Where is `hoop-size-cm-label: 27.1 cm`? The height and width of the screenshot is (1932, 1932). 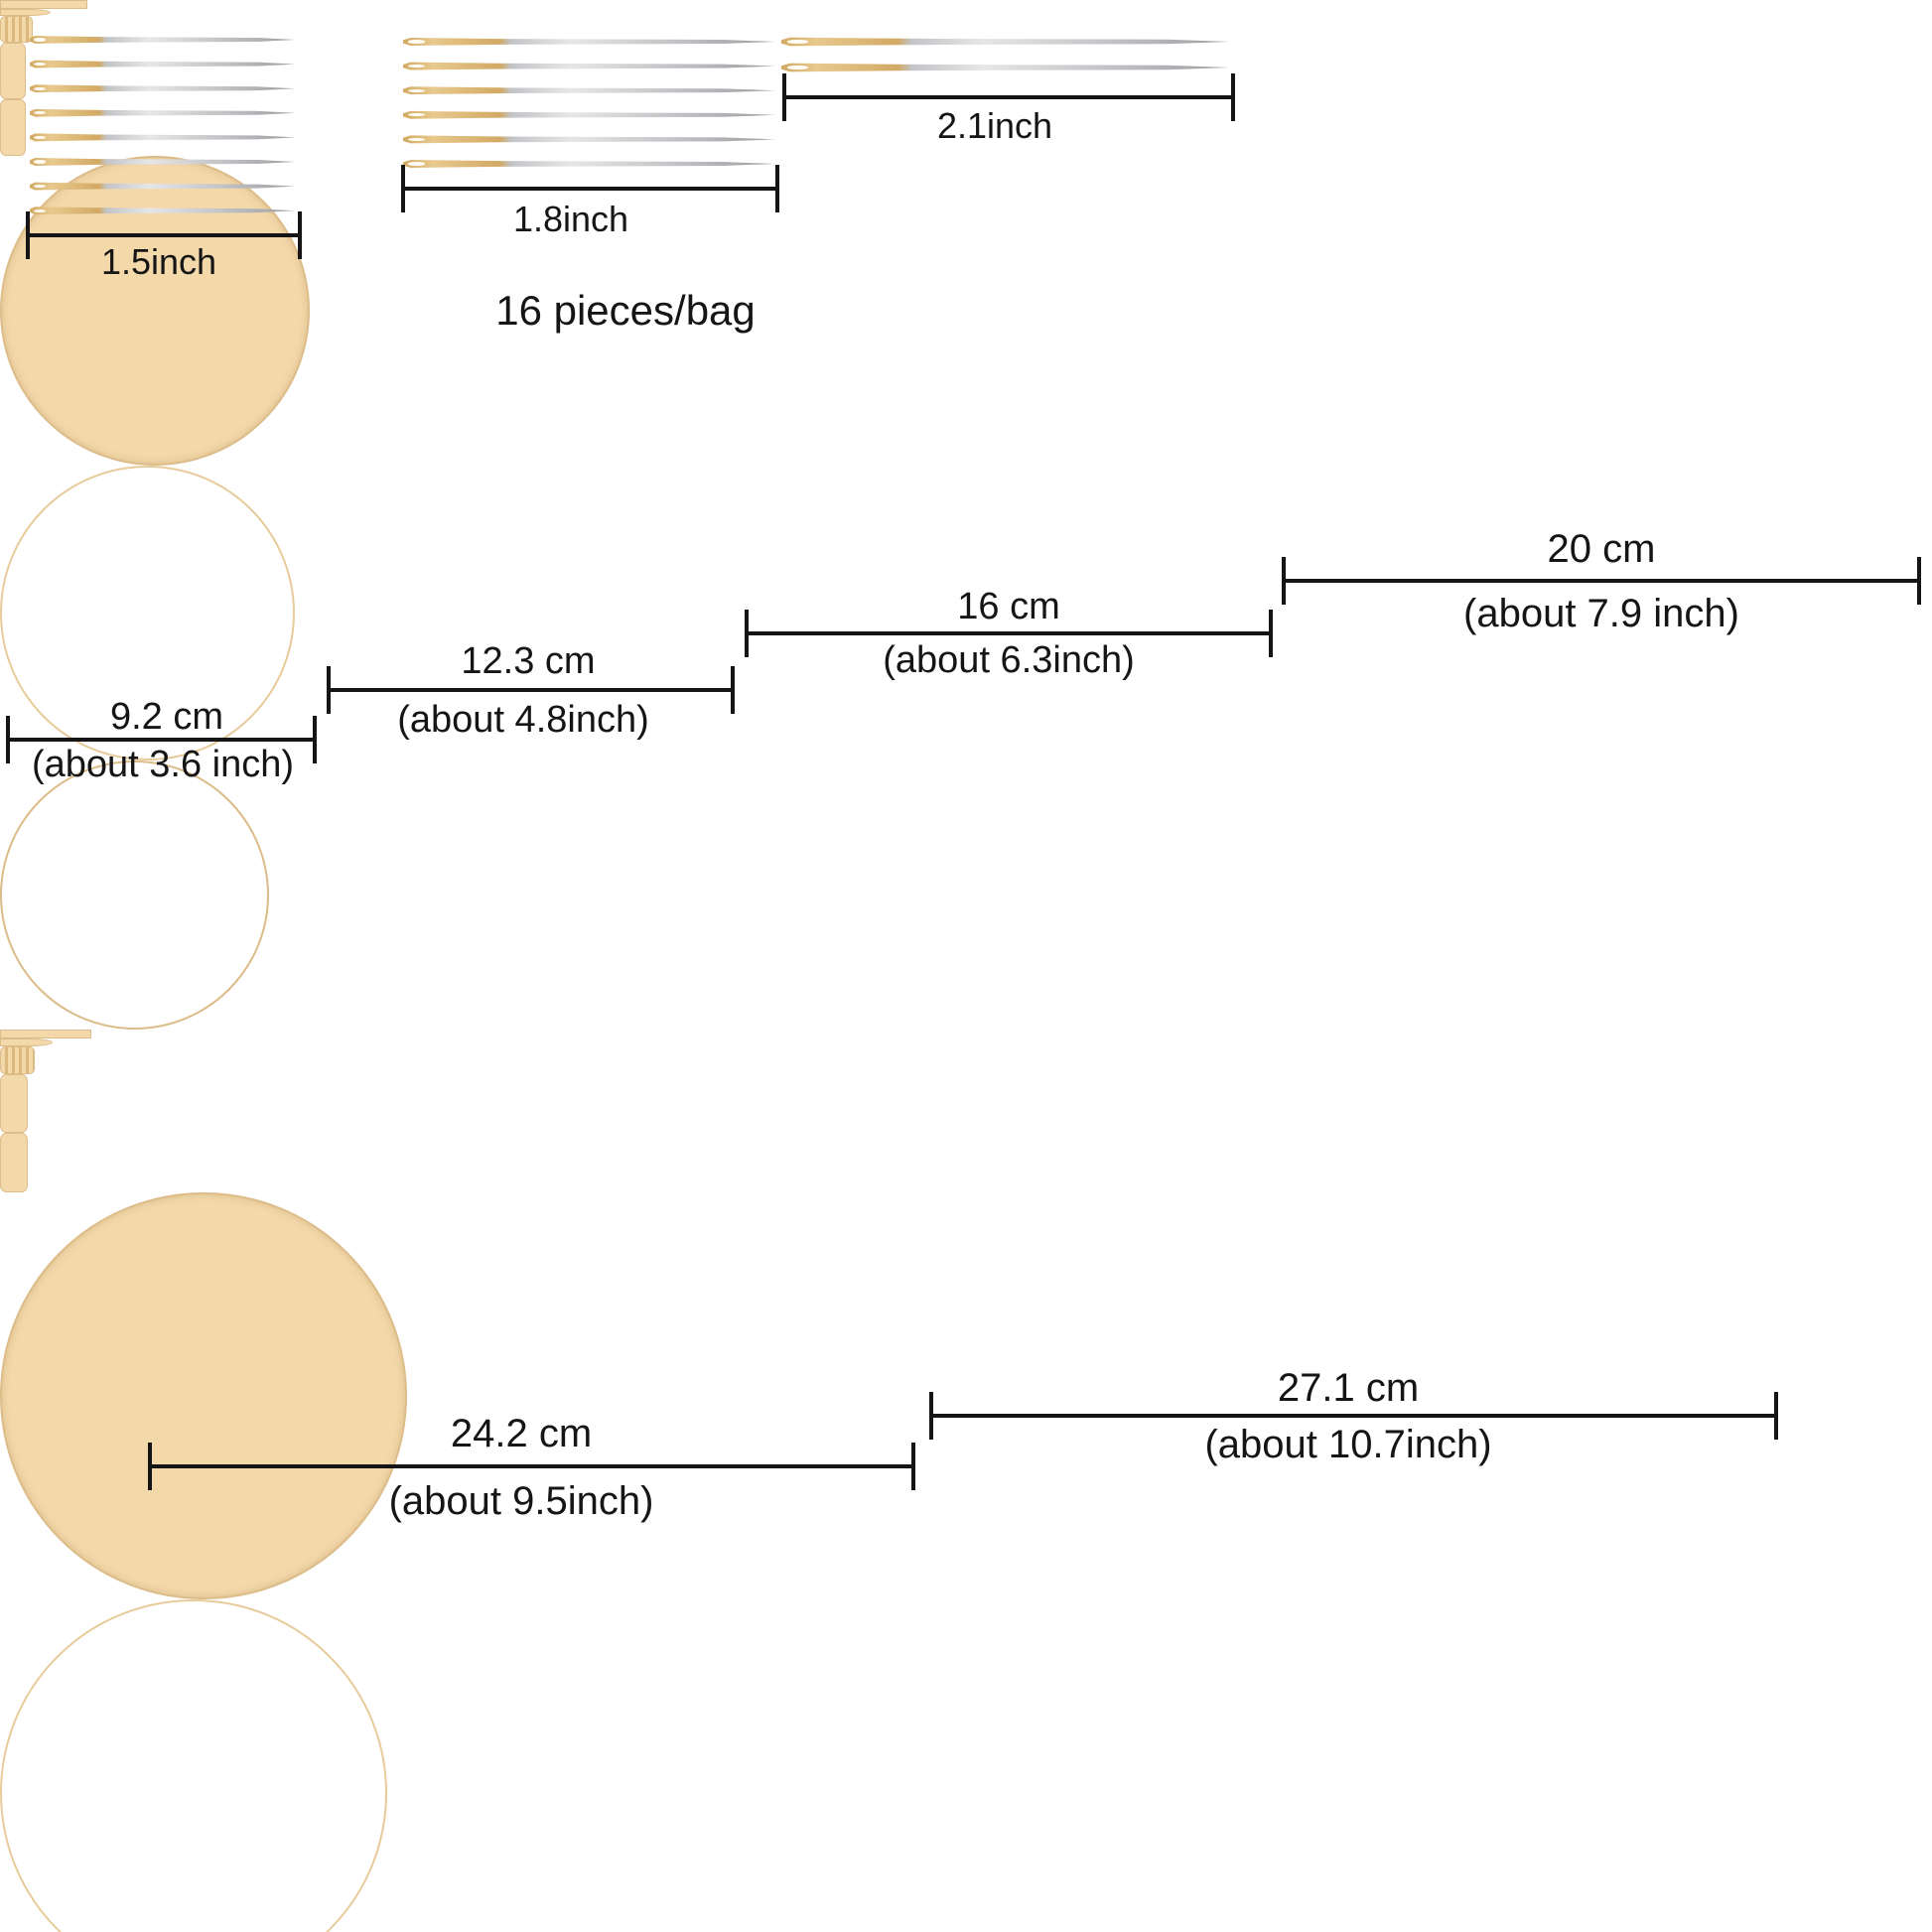 hoop-size-cm-label: 27.1 cm is located at coordinates (1348, 1388).